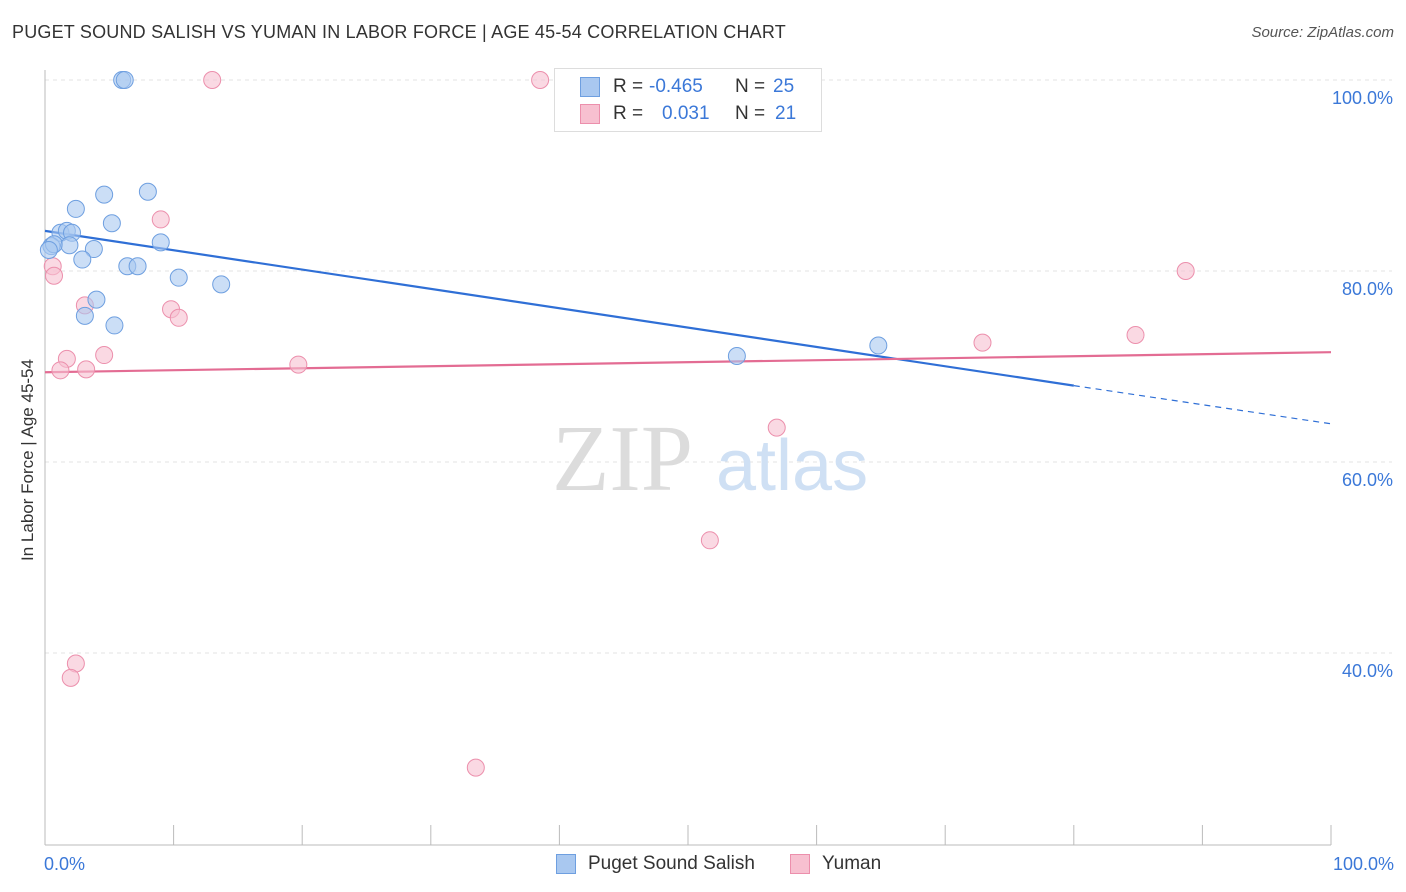 This screenshot has height=892, width=1406. I want to click on bottom-legend-label: Puget Sound Salish, so click(671, 863).